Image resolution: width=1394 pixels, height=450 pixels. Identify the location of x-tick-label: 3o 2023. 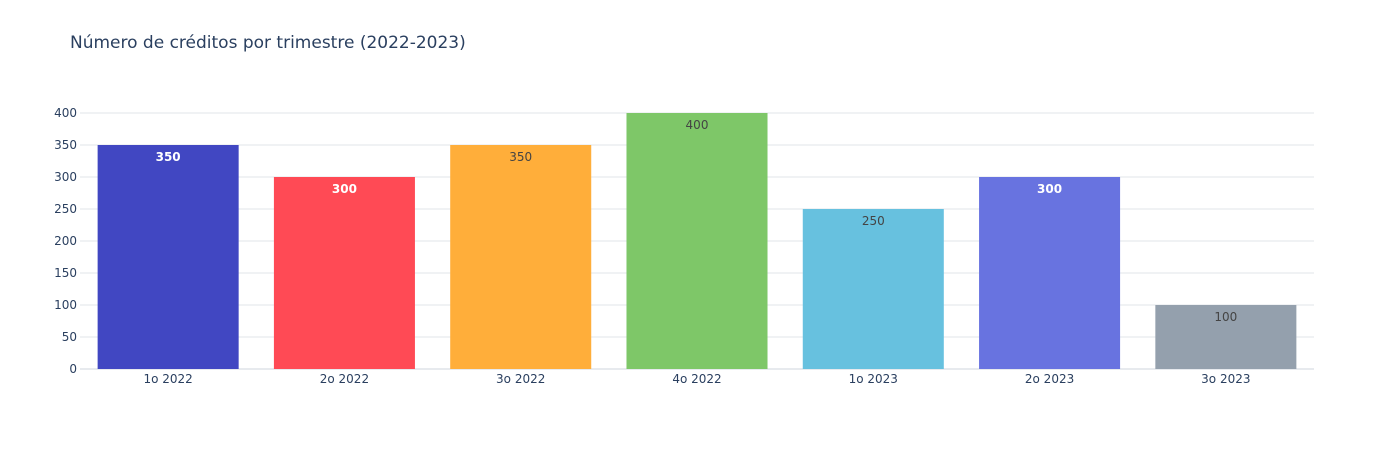
(1225, 379).